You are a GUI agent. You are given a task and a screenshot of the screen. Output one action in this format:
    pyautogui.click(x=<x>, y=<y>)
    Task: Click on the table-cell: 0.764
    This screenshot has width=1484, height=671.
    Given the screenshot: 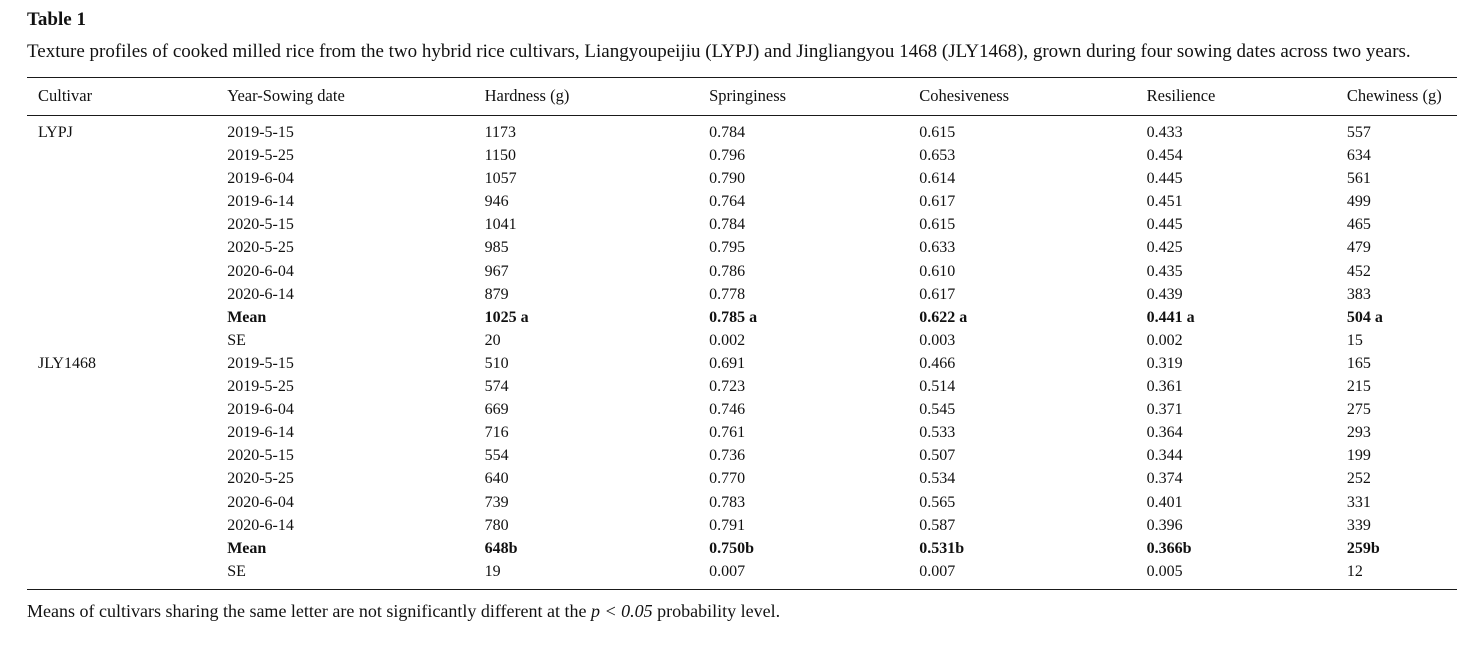 What is the action you would take?
    pyautogui.click(x=727, y=202)
    